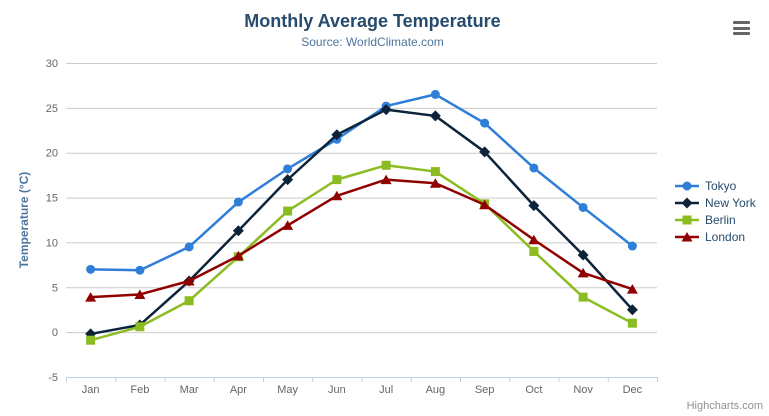 This screenshot has height=416, width=769. Describe the element at coordinates (687, 185) in the screenshot. I see `circle-legend-marker-icon` at that location.